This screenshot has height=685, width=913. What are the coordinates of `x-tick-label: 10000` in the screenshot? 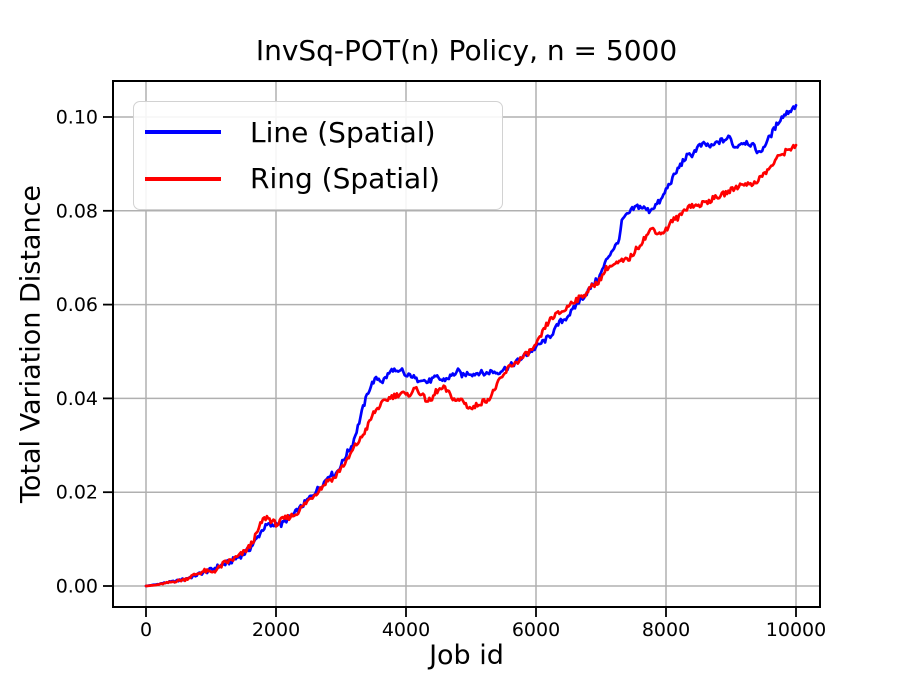 It's located at (796, 630).